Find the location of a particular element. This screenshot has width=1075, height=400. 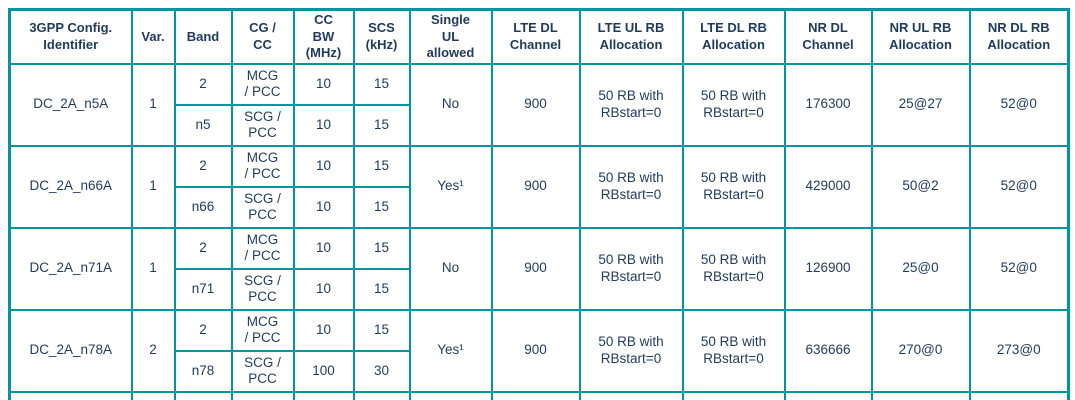

column-header-lte-dl-channel: LTE DL Channel is located at coordinates (535, 36).